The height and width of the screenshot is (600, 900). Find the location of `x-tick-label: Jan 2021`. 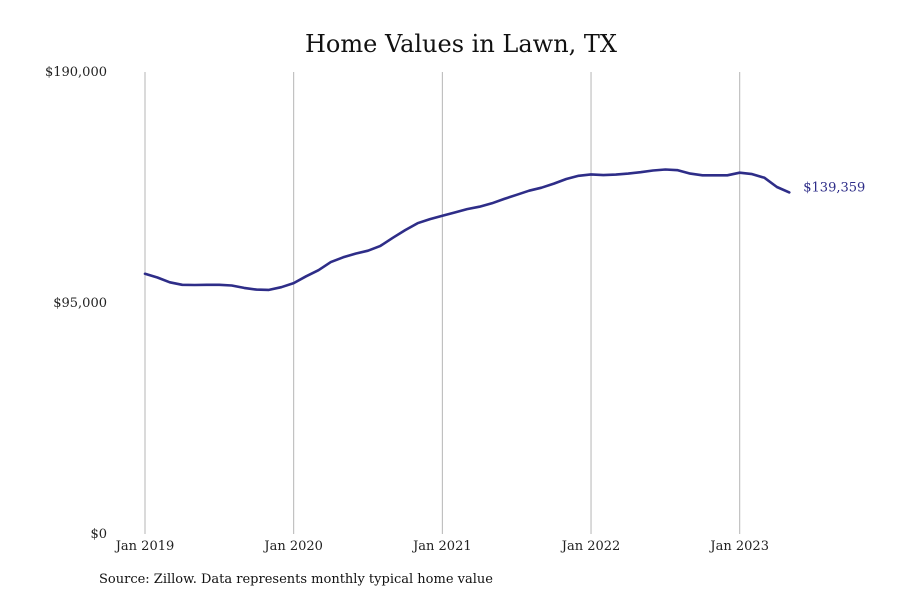

x-tick-label: Jan 2021 is located at coordinates (441, 546).